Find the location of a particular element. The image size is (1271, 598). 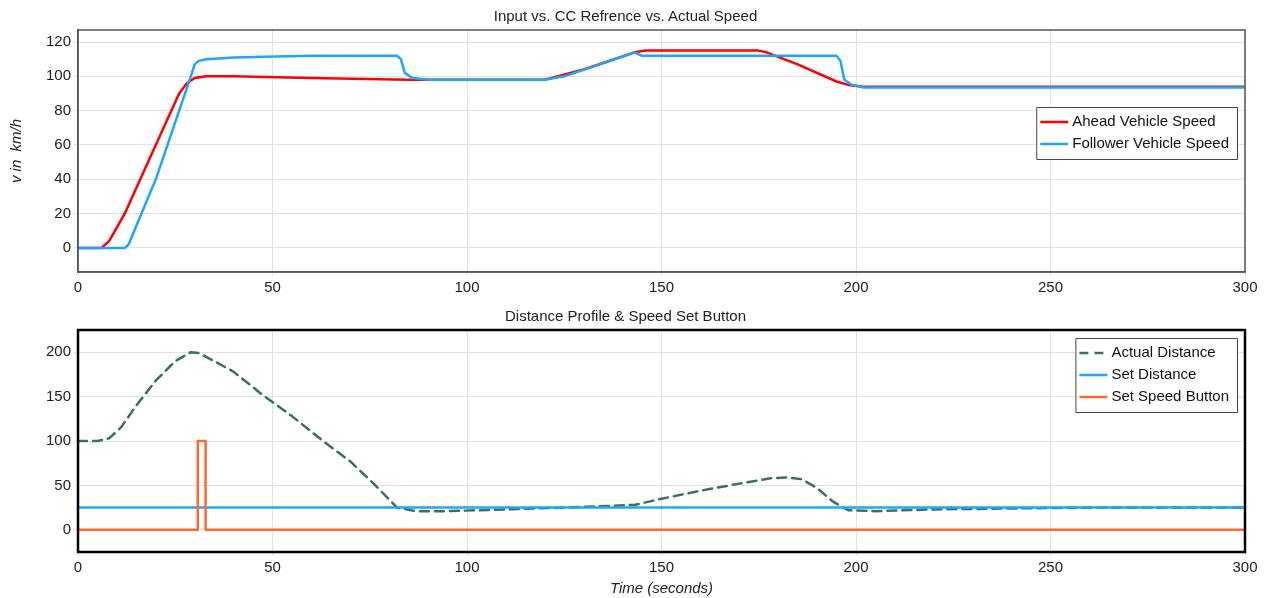

chart-title: Input vs. CC Refrence vs. Actual Speed is located at coordinates (625, 16).